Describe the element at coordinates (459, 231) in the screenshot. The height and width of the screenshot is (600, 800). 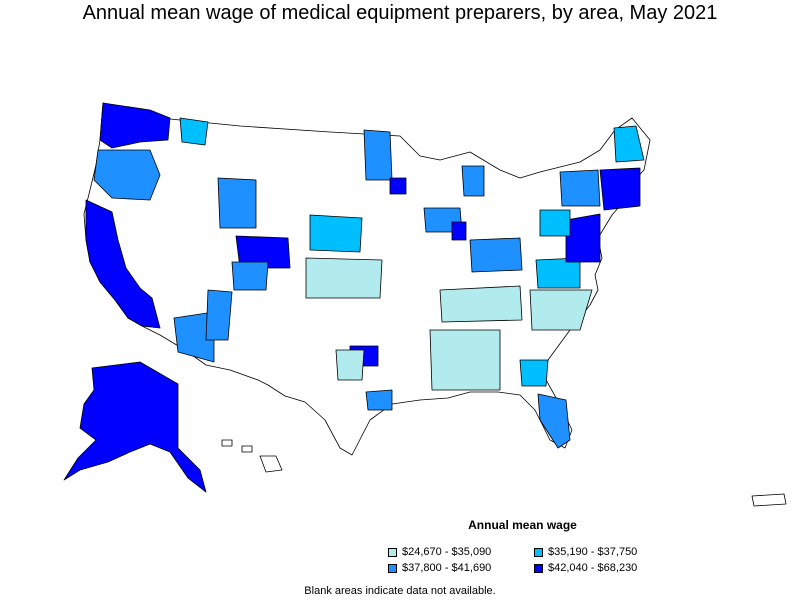
I see `region-chicago` at that location.